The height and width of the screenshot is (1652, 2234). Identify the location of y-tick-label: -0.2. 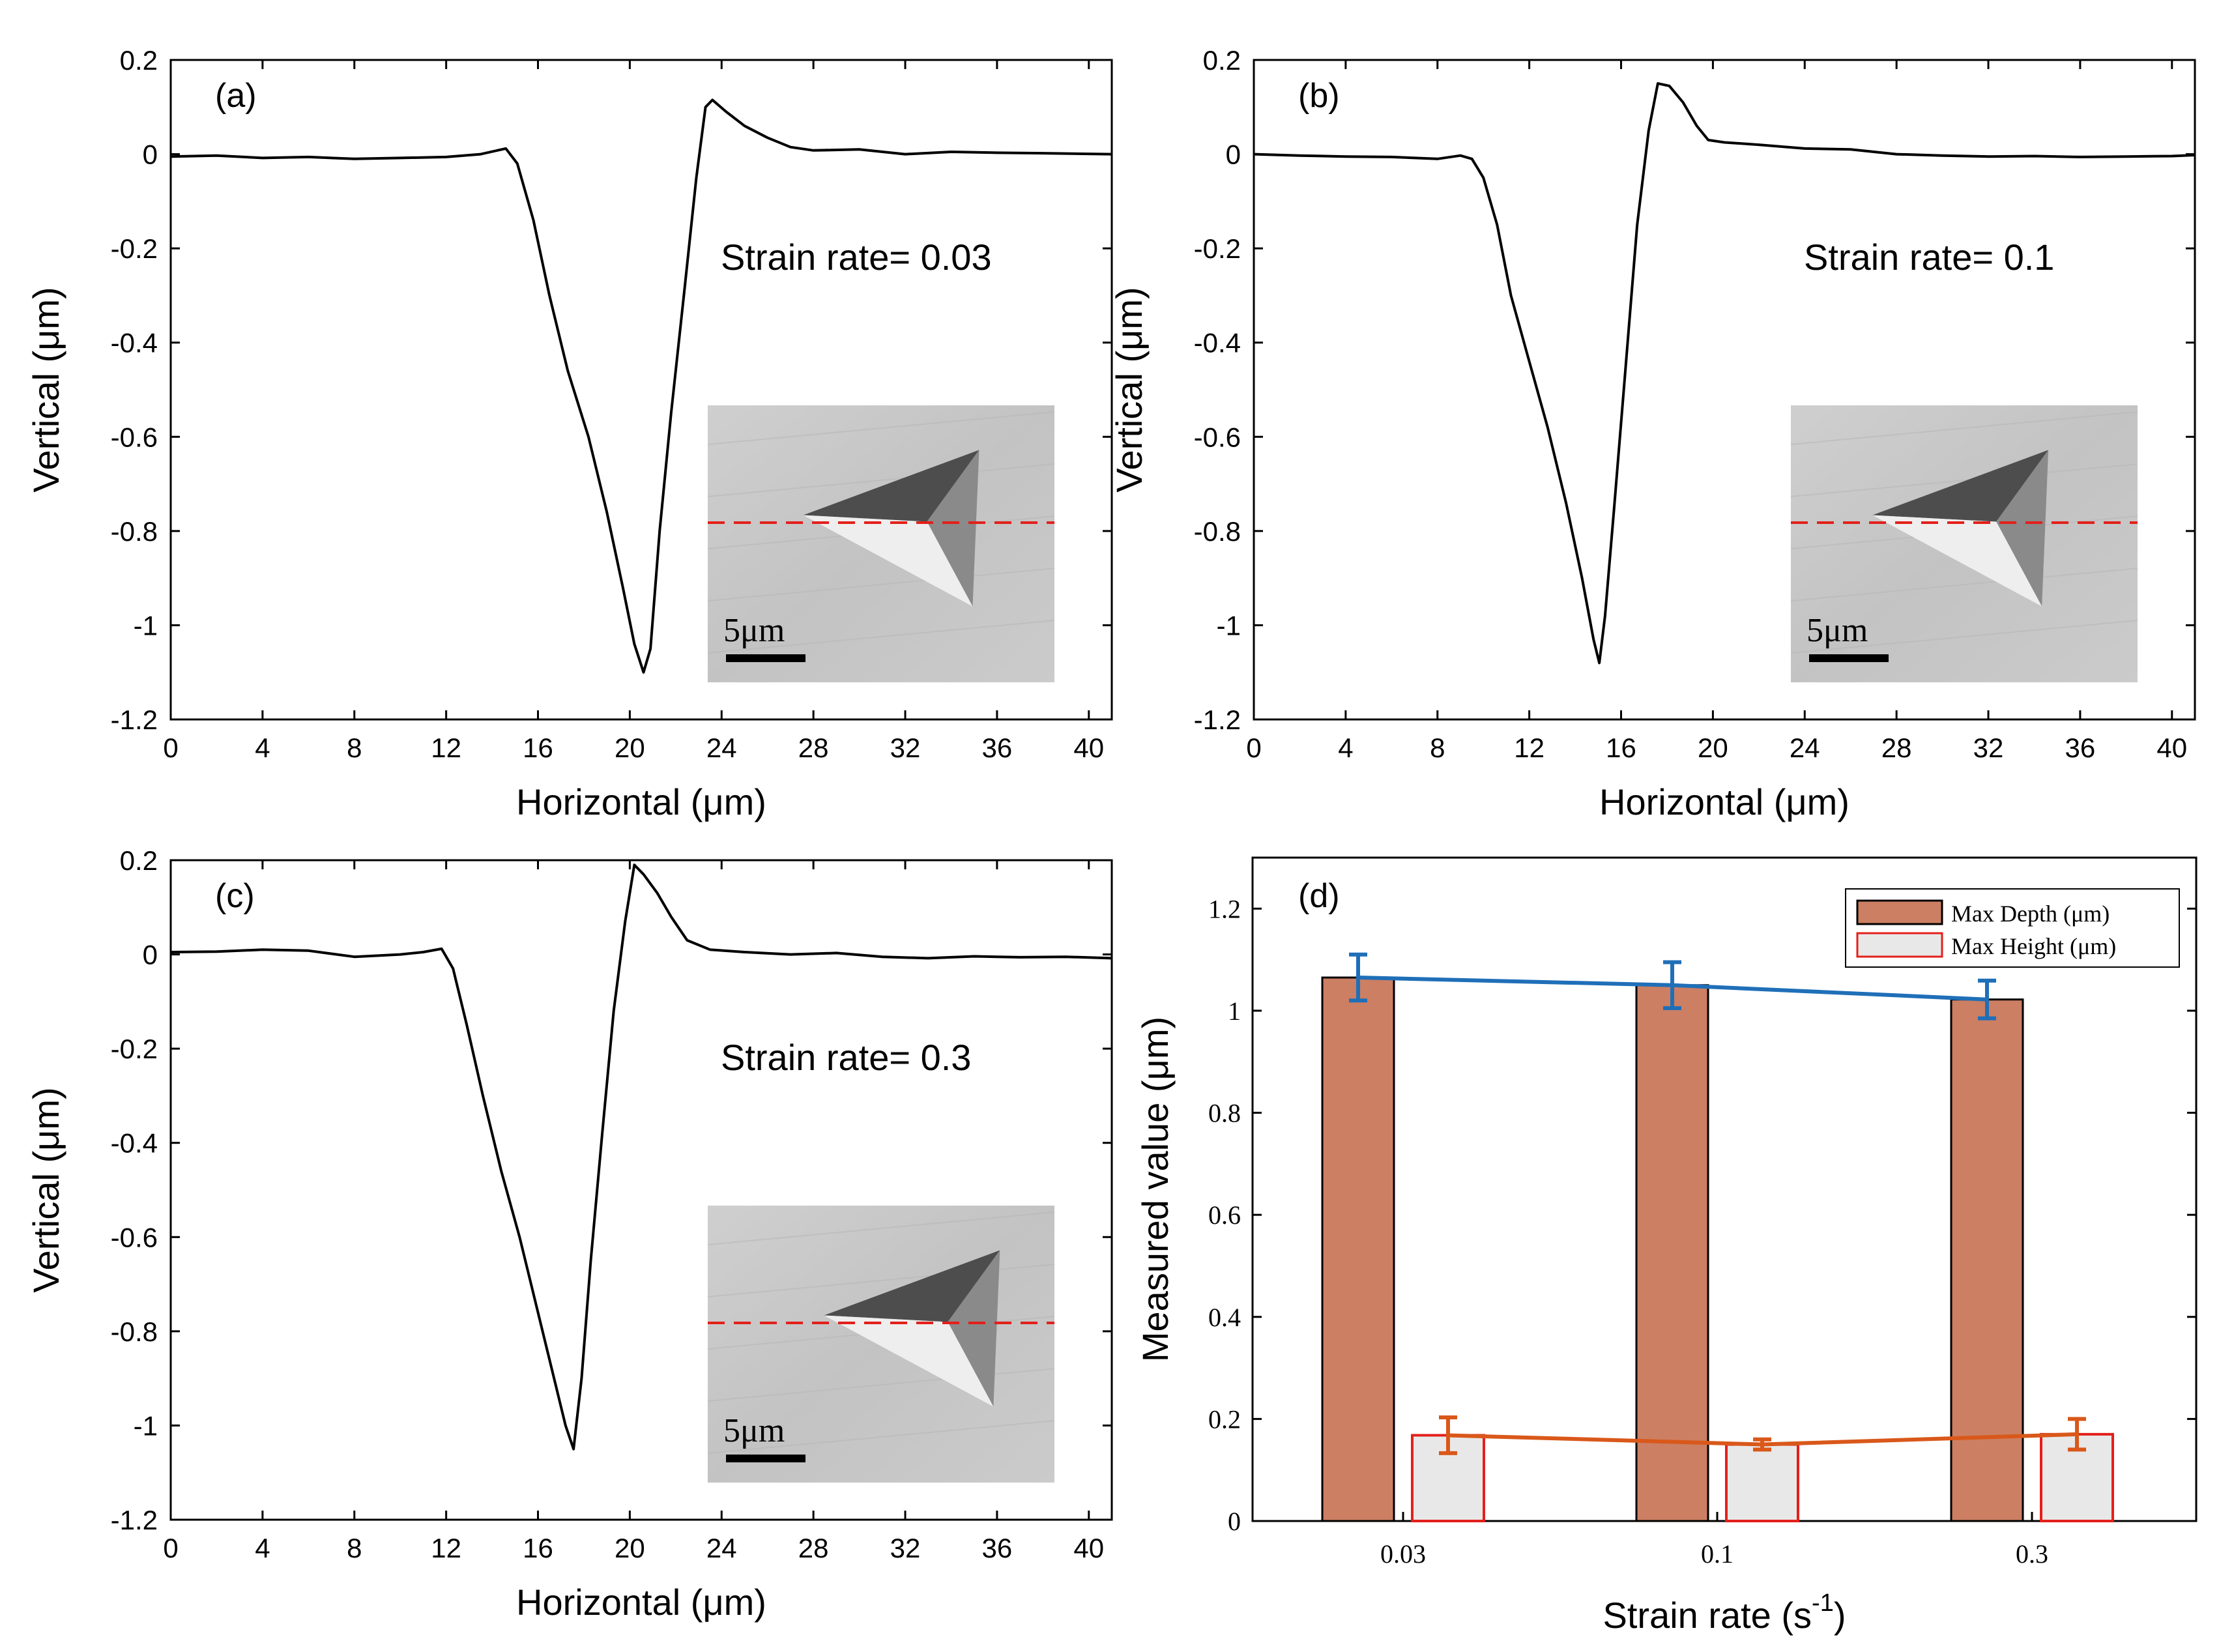
(134, 1049).